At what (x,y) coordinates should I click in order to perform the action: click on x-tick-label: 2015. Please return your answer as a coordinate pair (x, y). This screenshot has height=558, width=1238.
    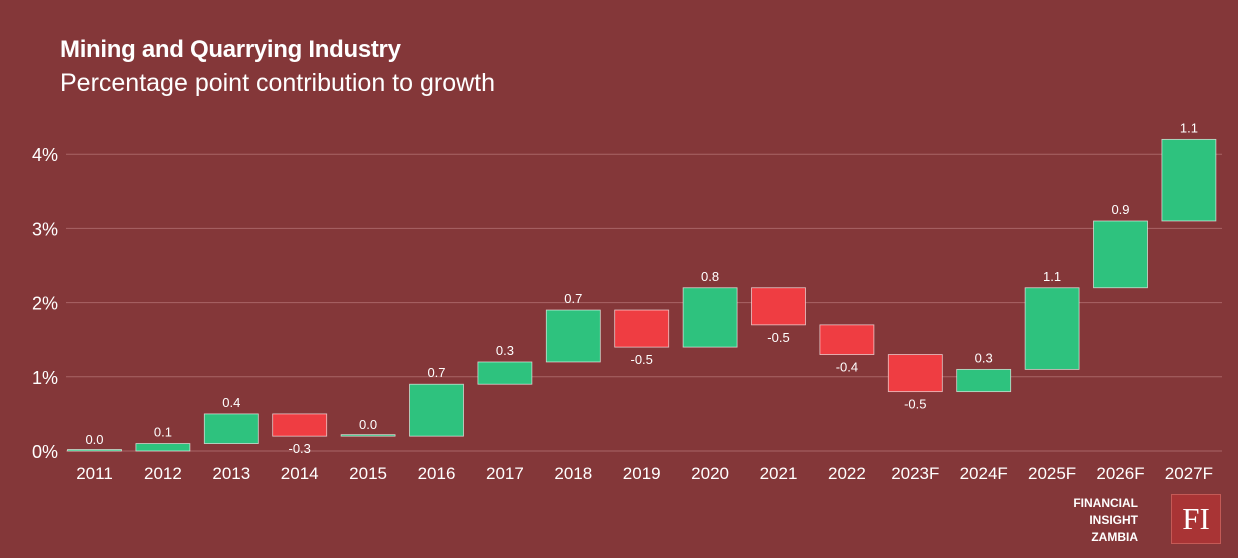
    Looking at the image, I should click on (368, 473).